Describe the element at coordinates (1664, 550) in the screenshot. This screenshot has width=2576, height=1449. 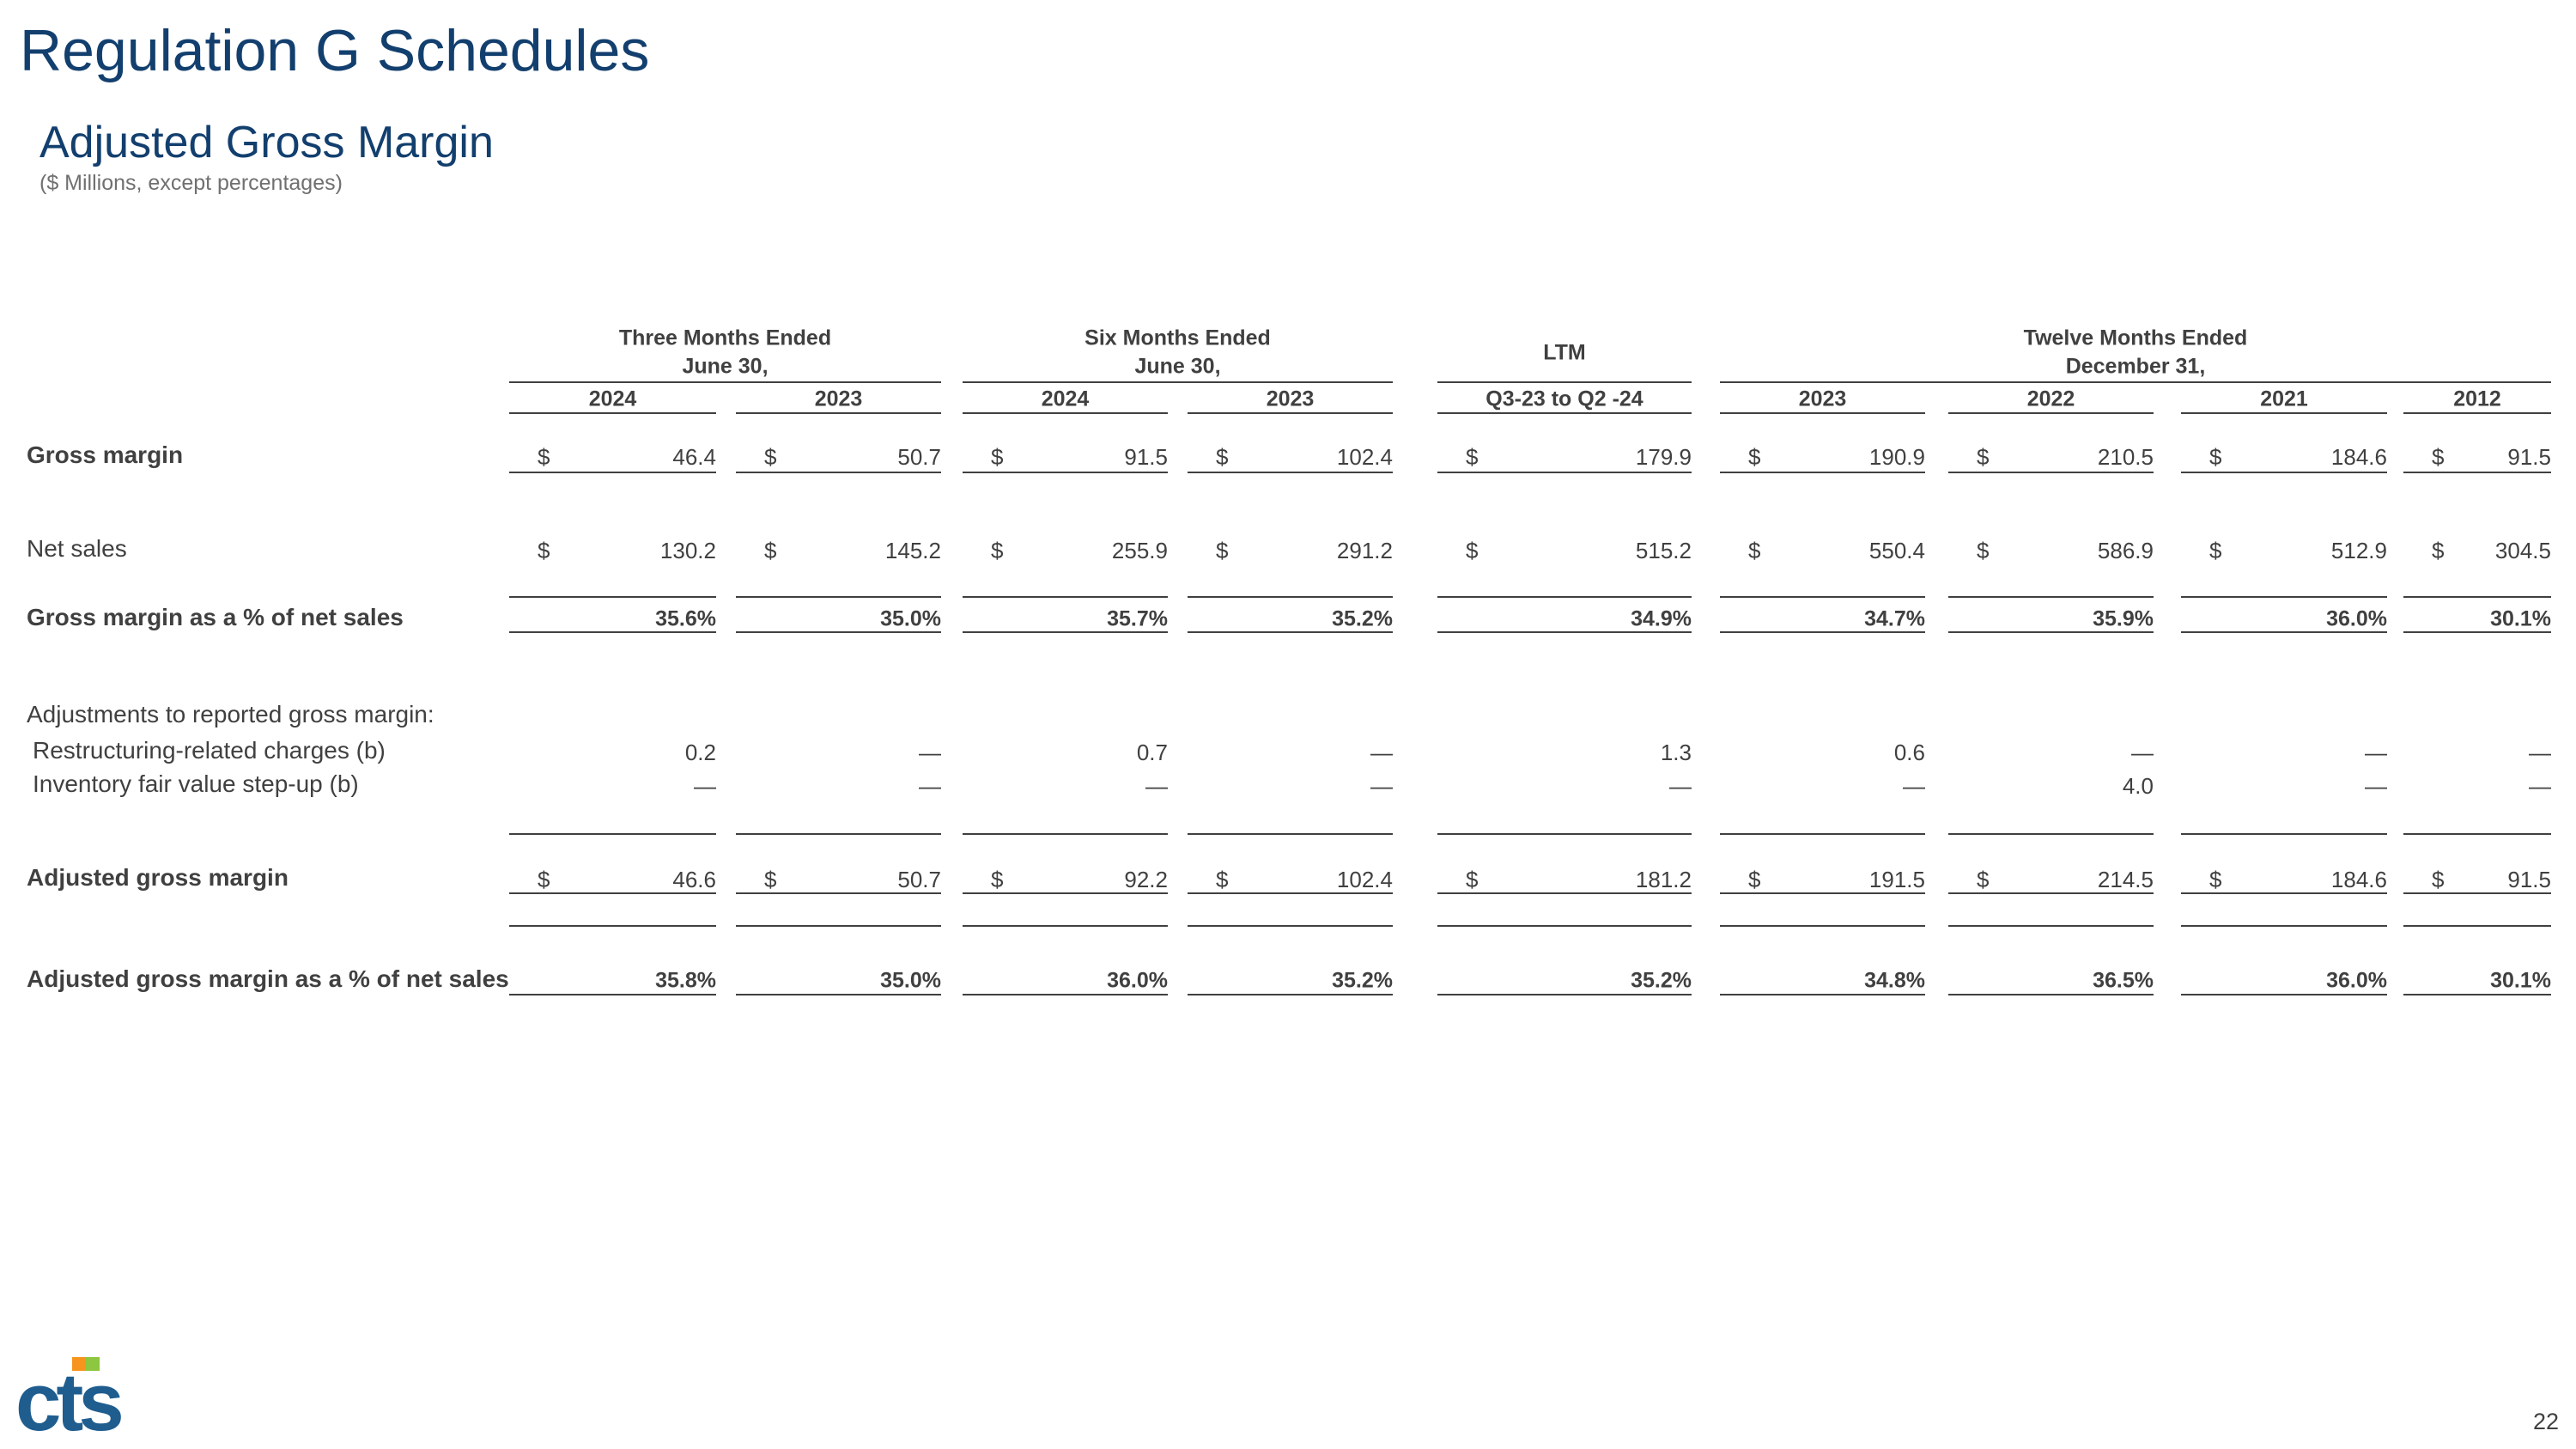
I see `cell-value: 515.2` at that location.